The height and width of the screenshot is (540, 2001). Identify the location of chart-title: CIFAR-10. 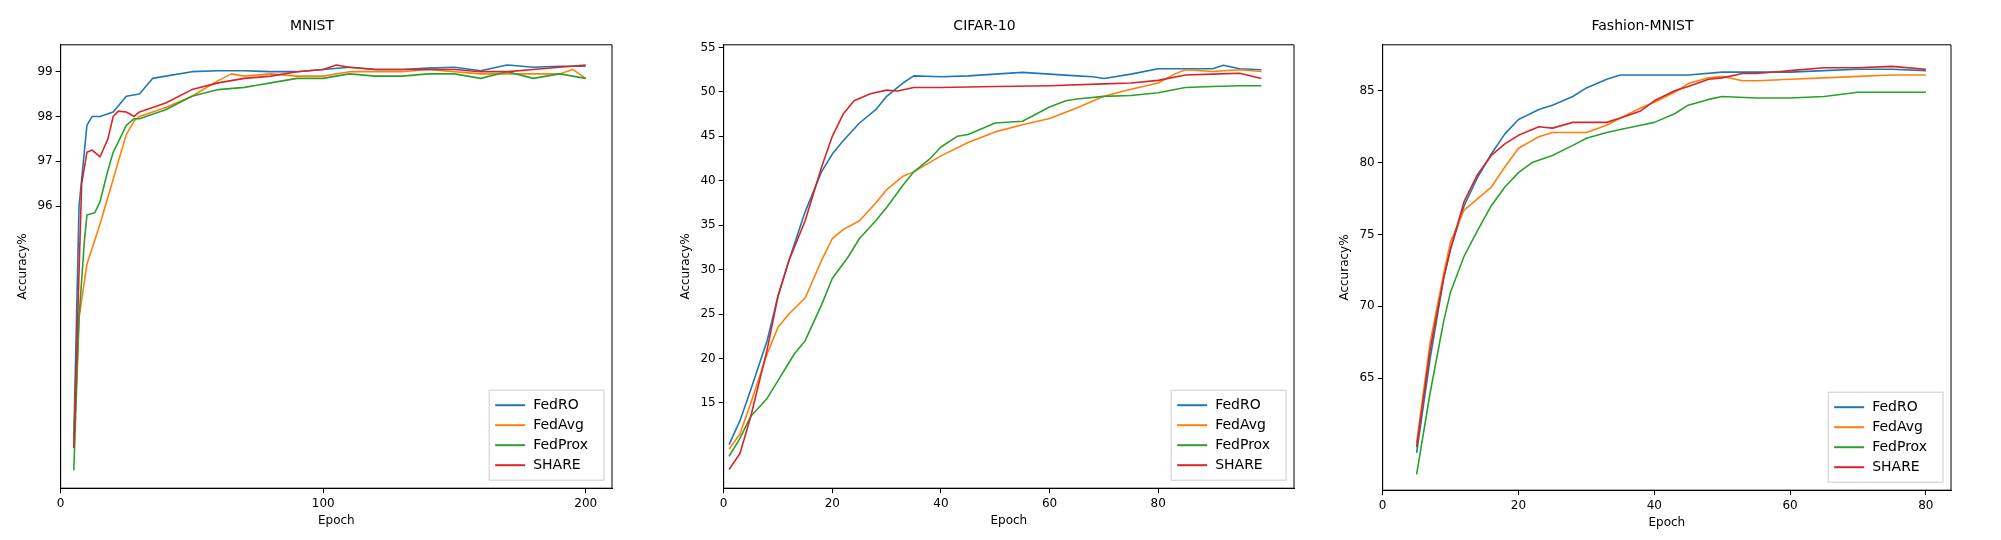
(984, 25).